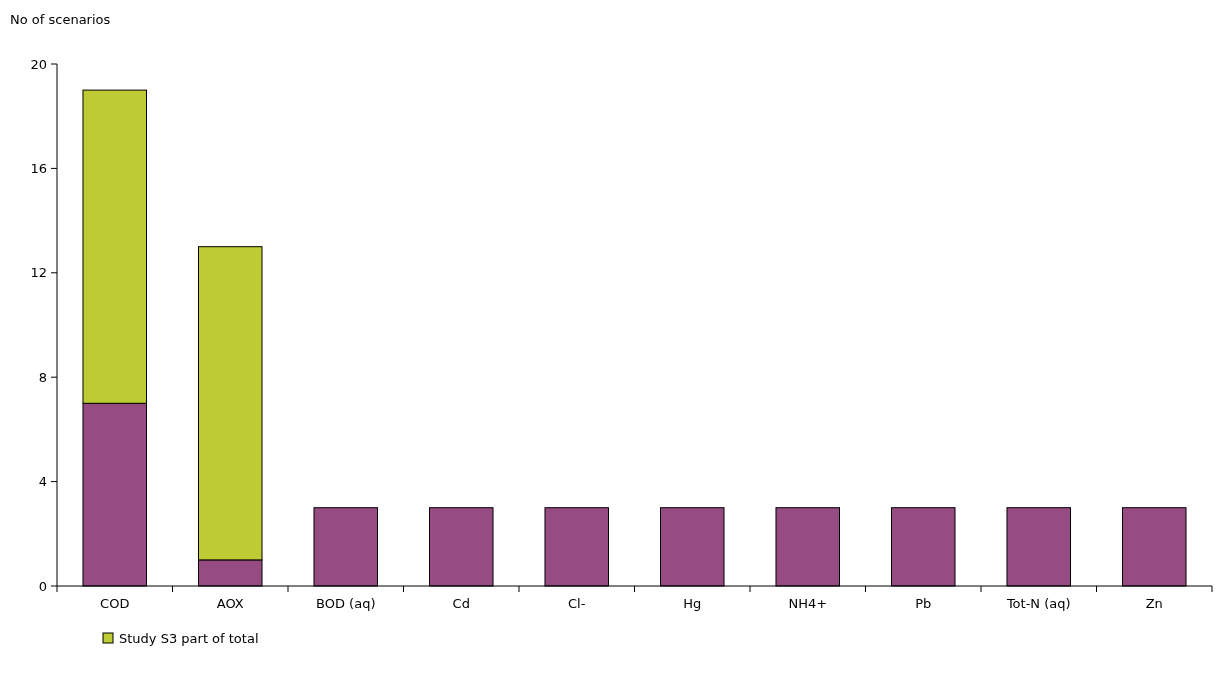 This screenshot has height=677, width=1229. Describe the element at coordinates (38, 168) in the screenshot. I see `y-tick-label: 16` at that location.